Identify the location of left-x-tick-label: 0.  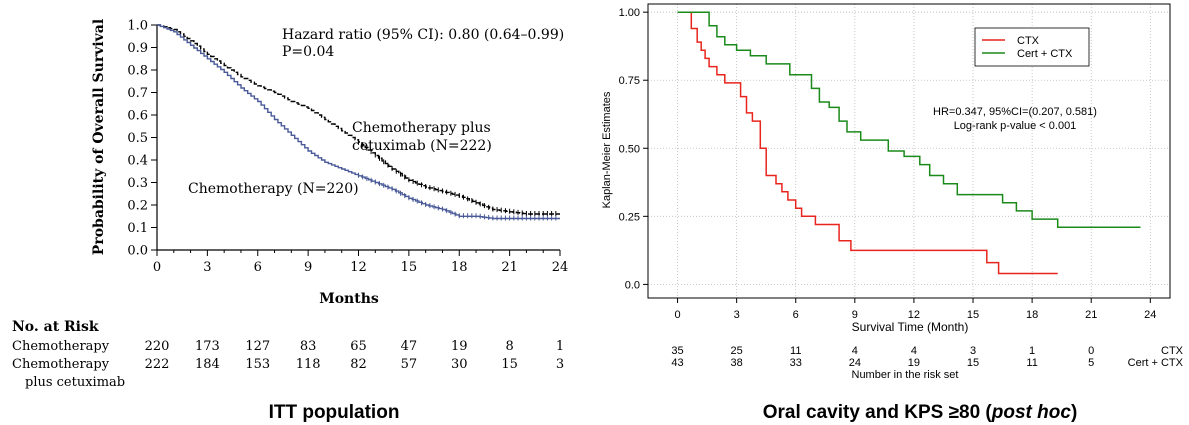
(157, 267).